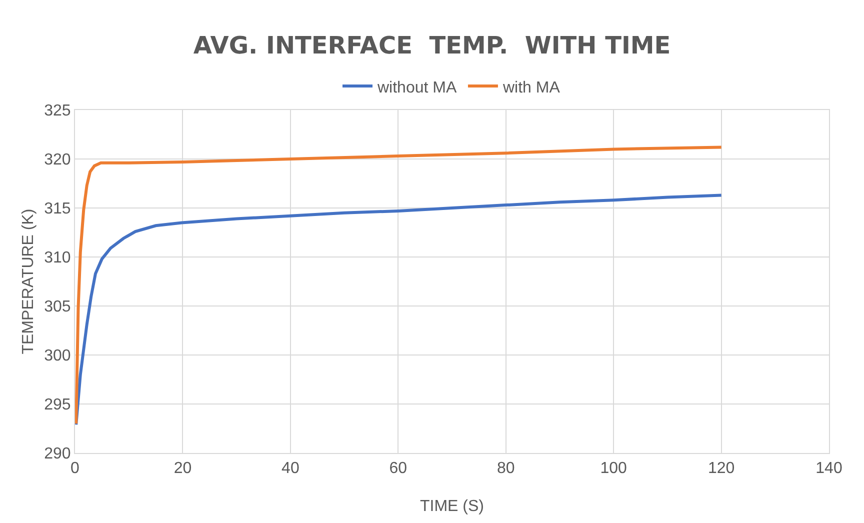 The height and width of the screenshot is (523, 864). Describe the element at coordinates (432, 45) in the screenshot. I see `chart-title: AVG. INTERFACE TEMP. WITH TIME` at that location.